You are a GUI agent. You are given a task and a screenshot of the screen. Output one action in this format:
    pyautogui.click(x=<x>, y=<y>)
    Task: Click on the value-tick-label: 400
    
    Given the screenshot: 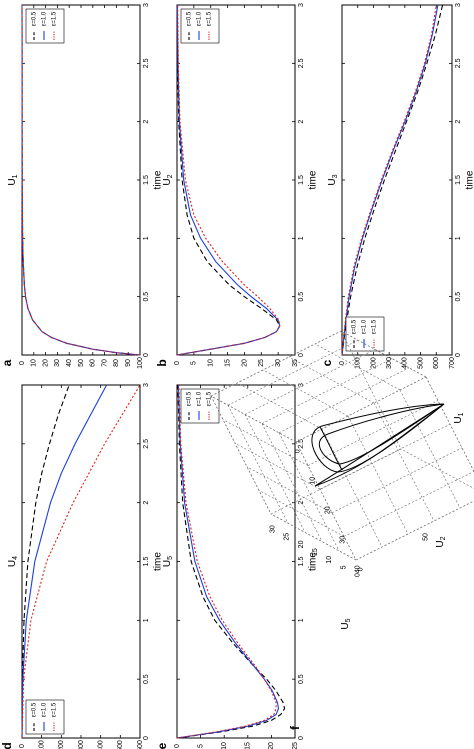 What is the action you would take?
    pyautogui.click(x=405, y=363)
    